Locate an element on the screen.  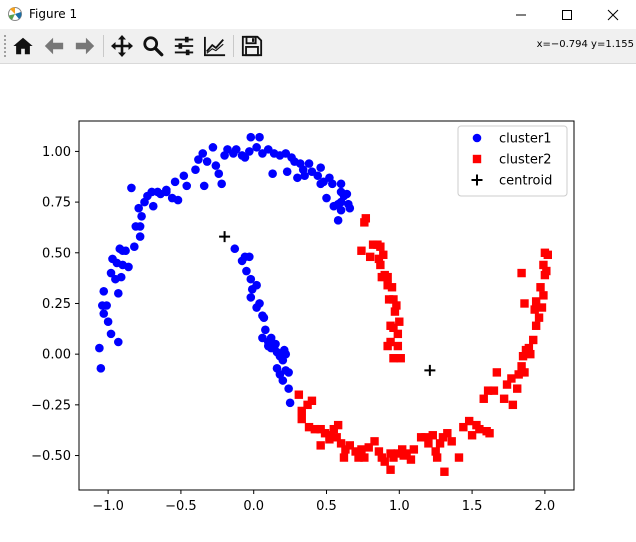
y-tick-label: 0.00 is located at coordinates (56, 355).